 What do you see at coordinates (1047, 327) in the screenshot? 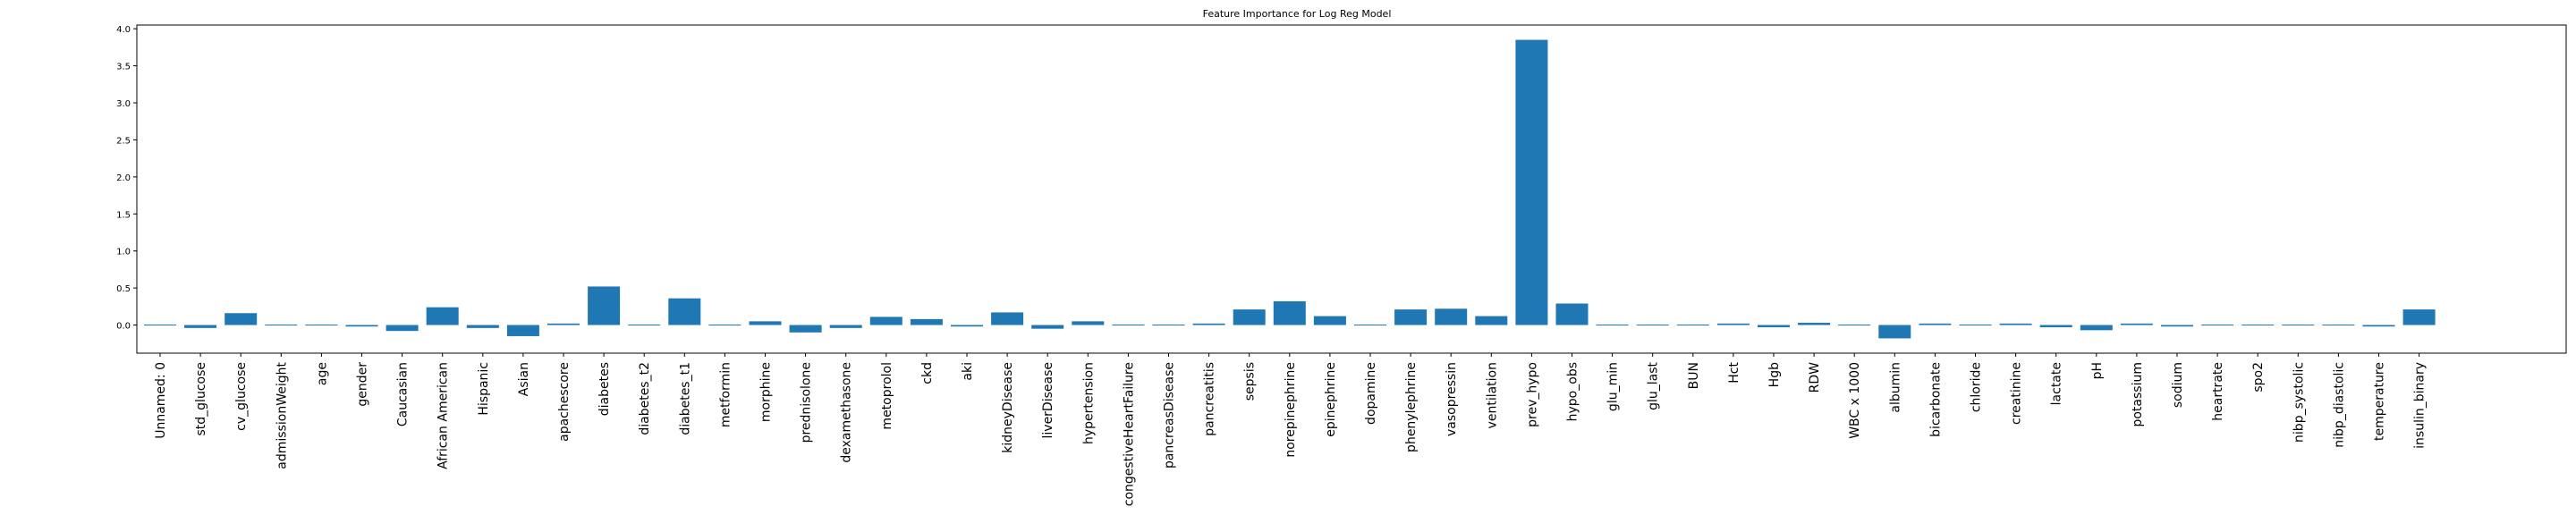
I see `bar-liverdisease` at bounding box center [1047, 327].